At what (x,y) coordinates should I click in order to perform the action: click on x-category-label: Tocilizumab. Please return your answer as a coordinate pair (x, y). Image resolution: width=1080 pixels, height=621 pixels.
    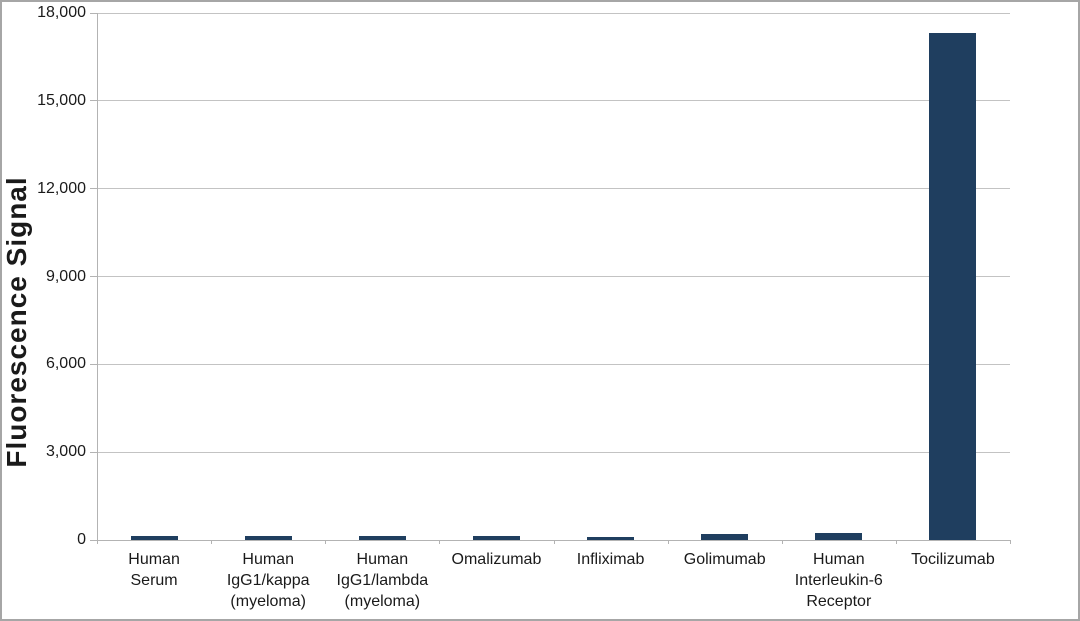
    Looking at the image, I should click on (953, 559).